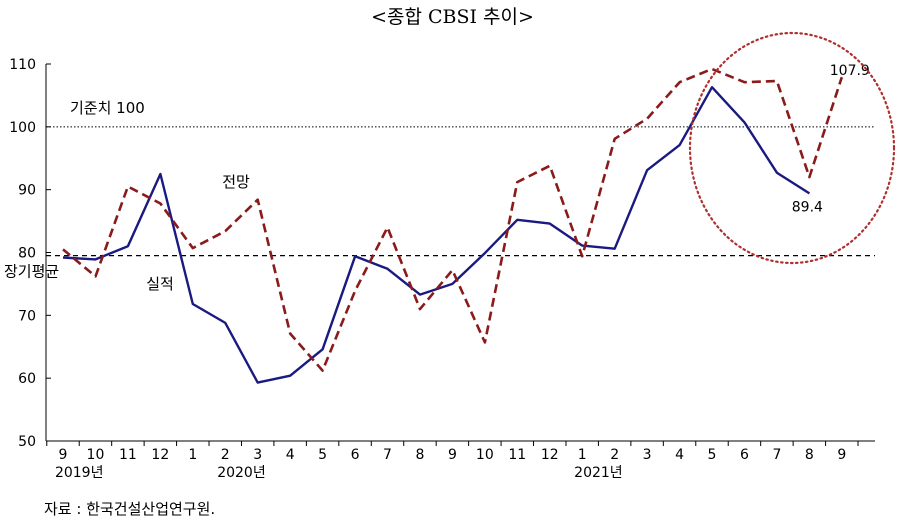 This screenshot has height=523, width=905. I want to click on series-label-forecast: 전망, so click(236, 182).